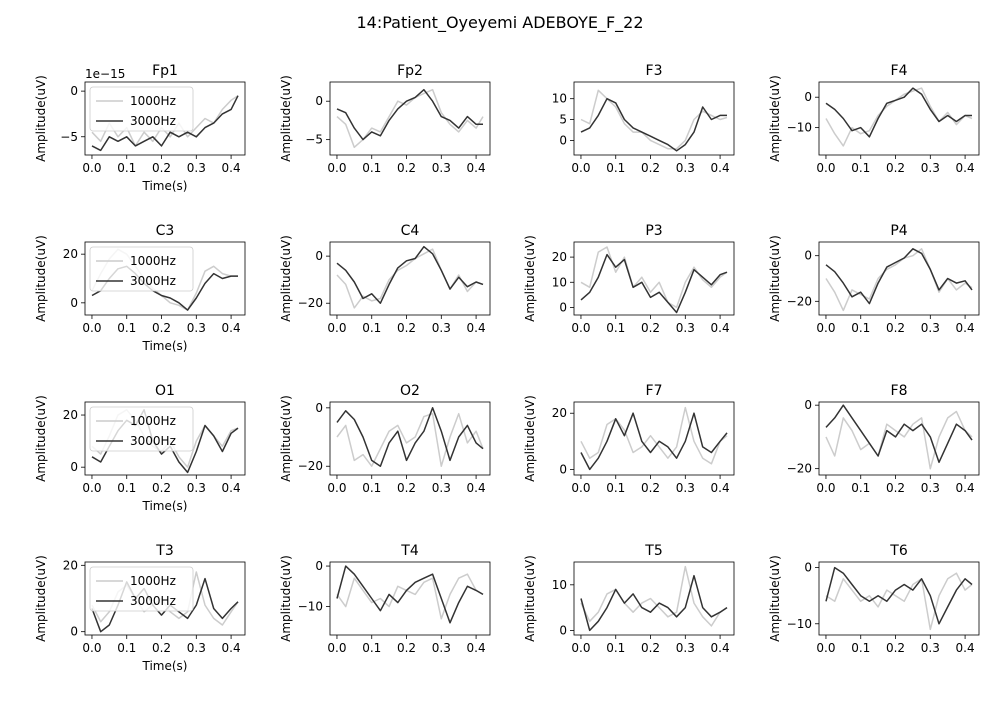 The height and width of the screenshot is (704, 1000). I want to click on subplot-title: F8, so click(899, 391).